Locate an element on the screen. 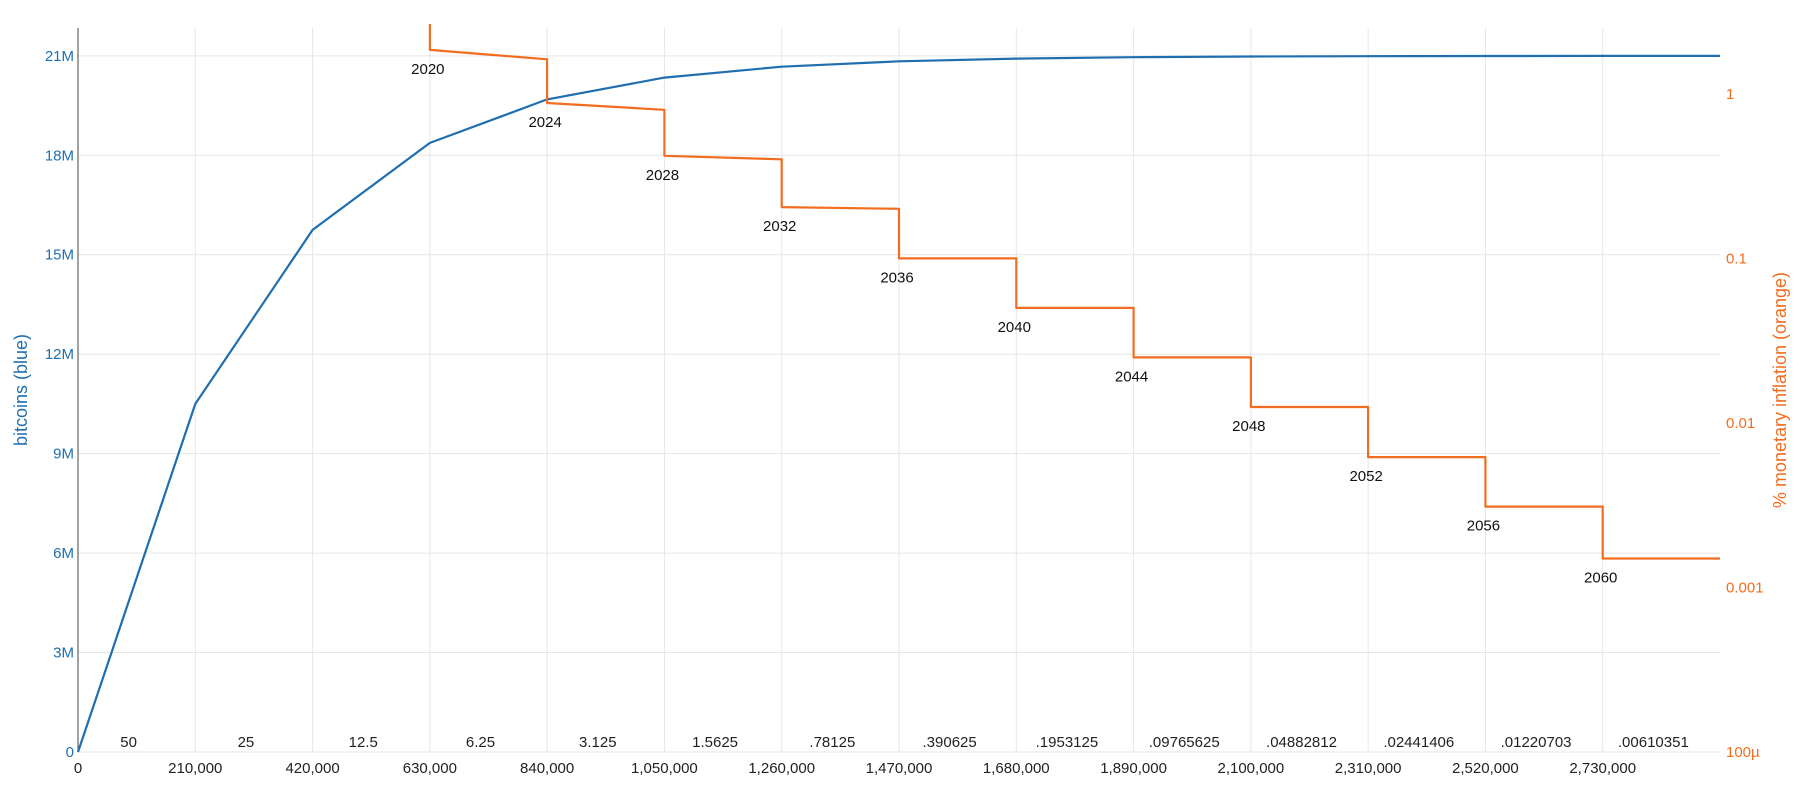  year-annotation: 2044 is located at coordinates (1131, 376).